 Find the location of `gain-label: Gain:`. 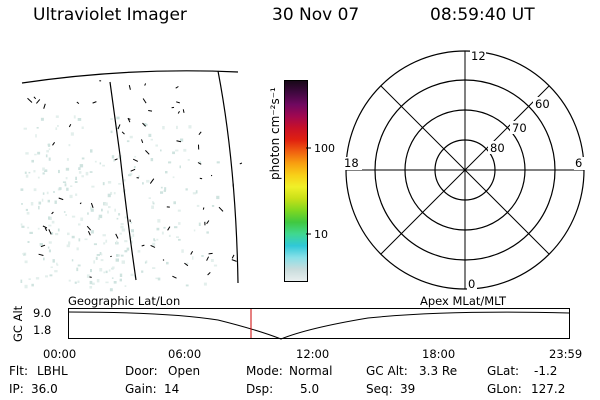

gain-label: Gain: is located at coordinates (141, 389).